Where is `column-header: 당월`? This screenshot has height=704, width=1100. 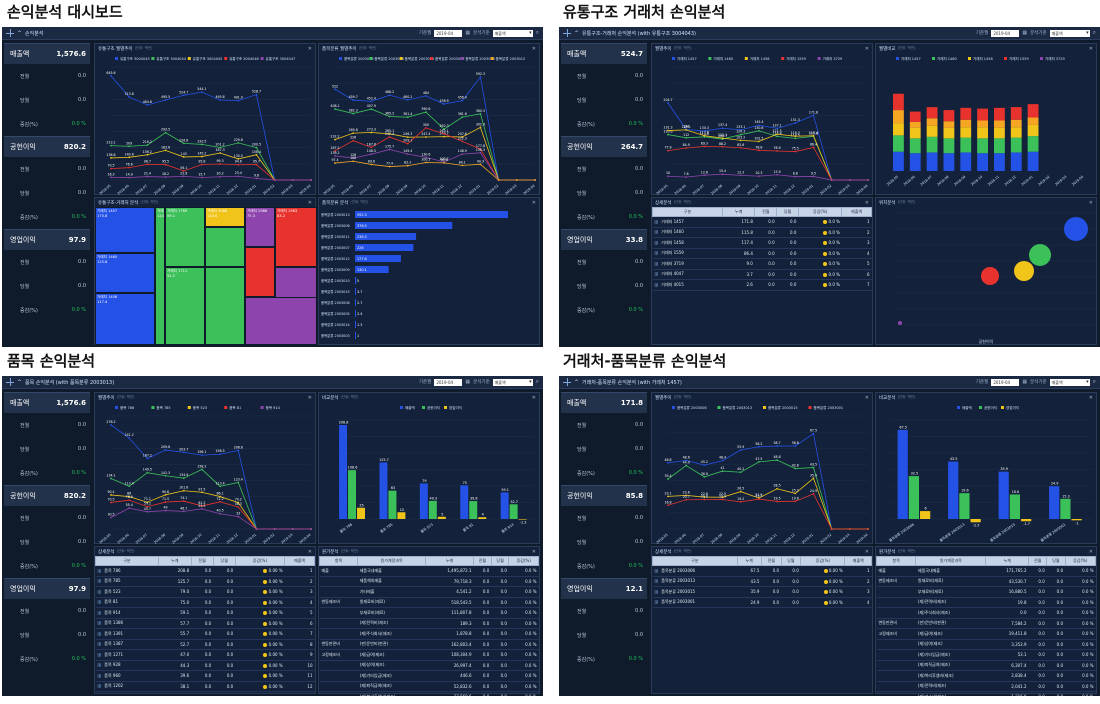
column-header: 당월 is located at coordinates (500, 561).